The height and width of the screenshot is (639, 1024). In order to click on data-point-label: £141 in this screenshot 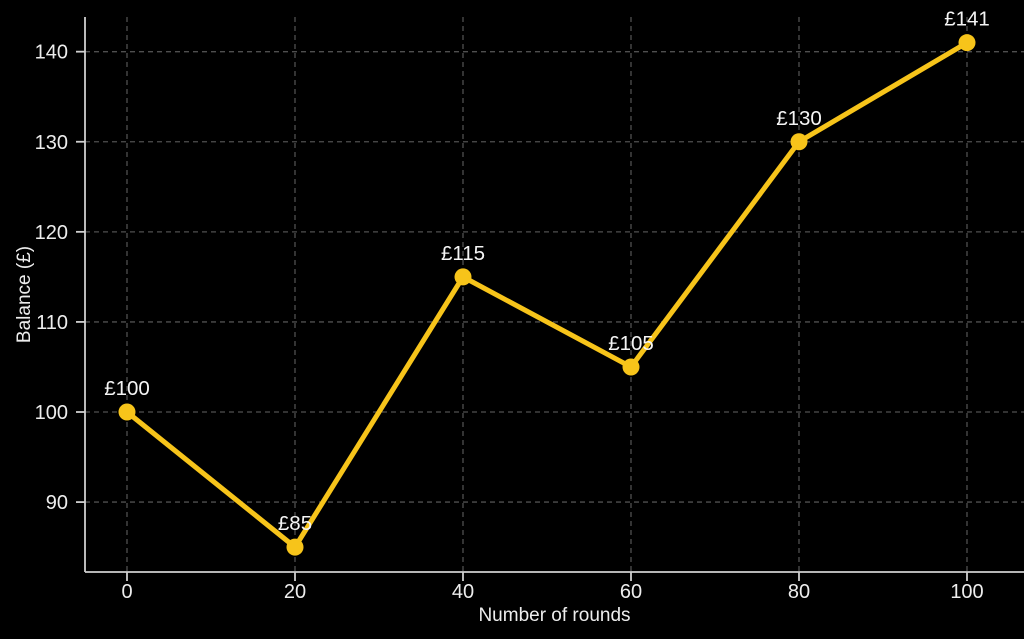, I will do `click(967, 19)`.